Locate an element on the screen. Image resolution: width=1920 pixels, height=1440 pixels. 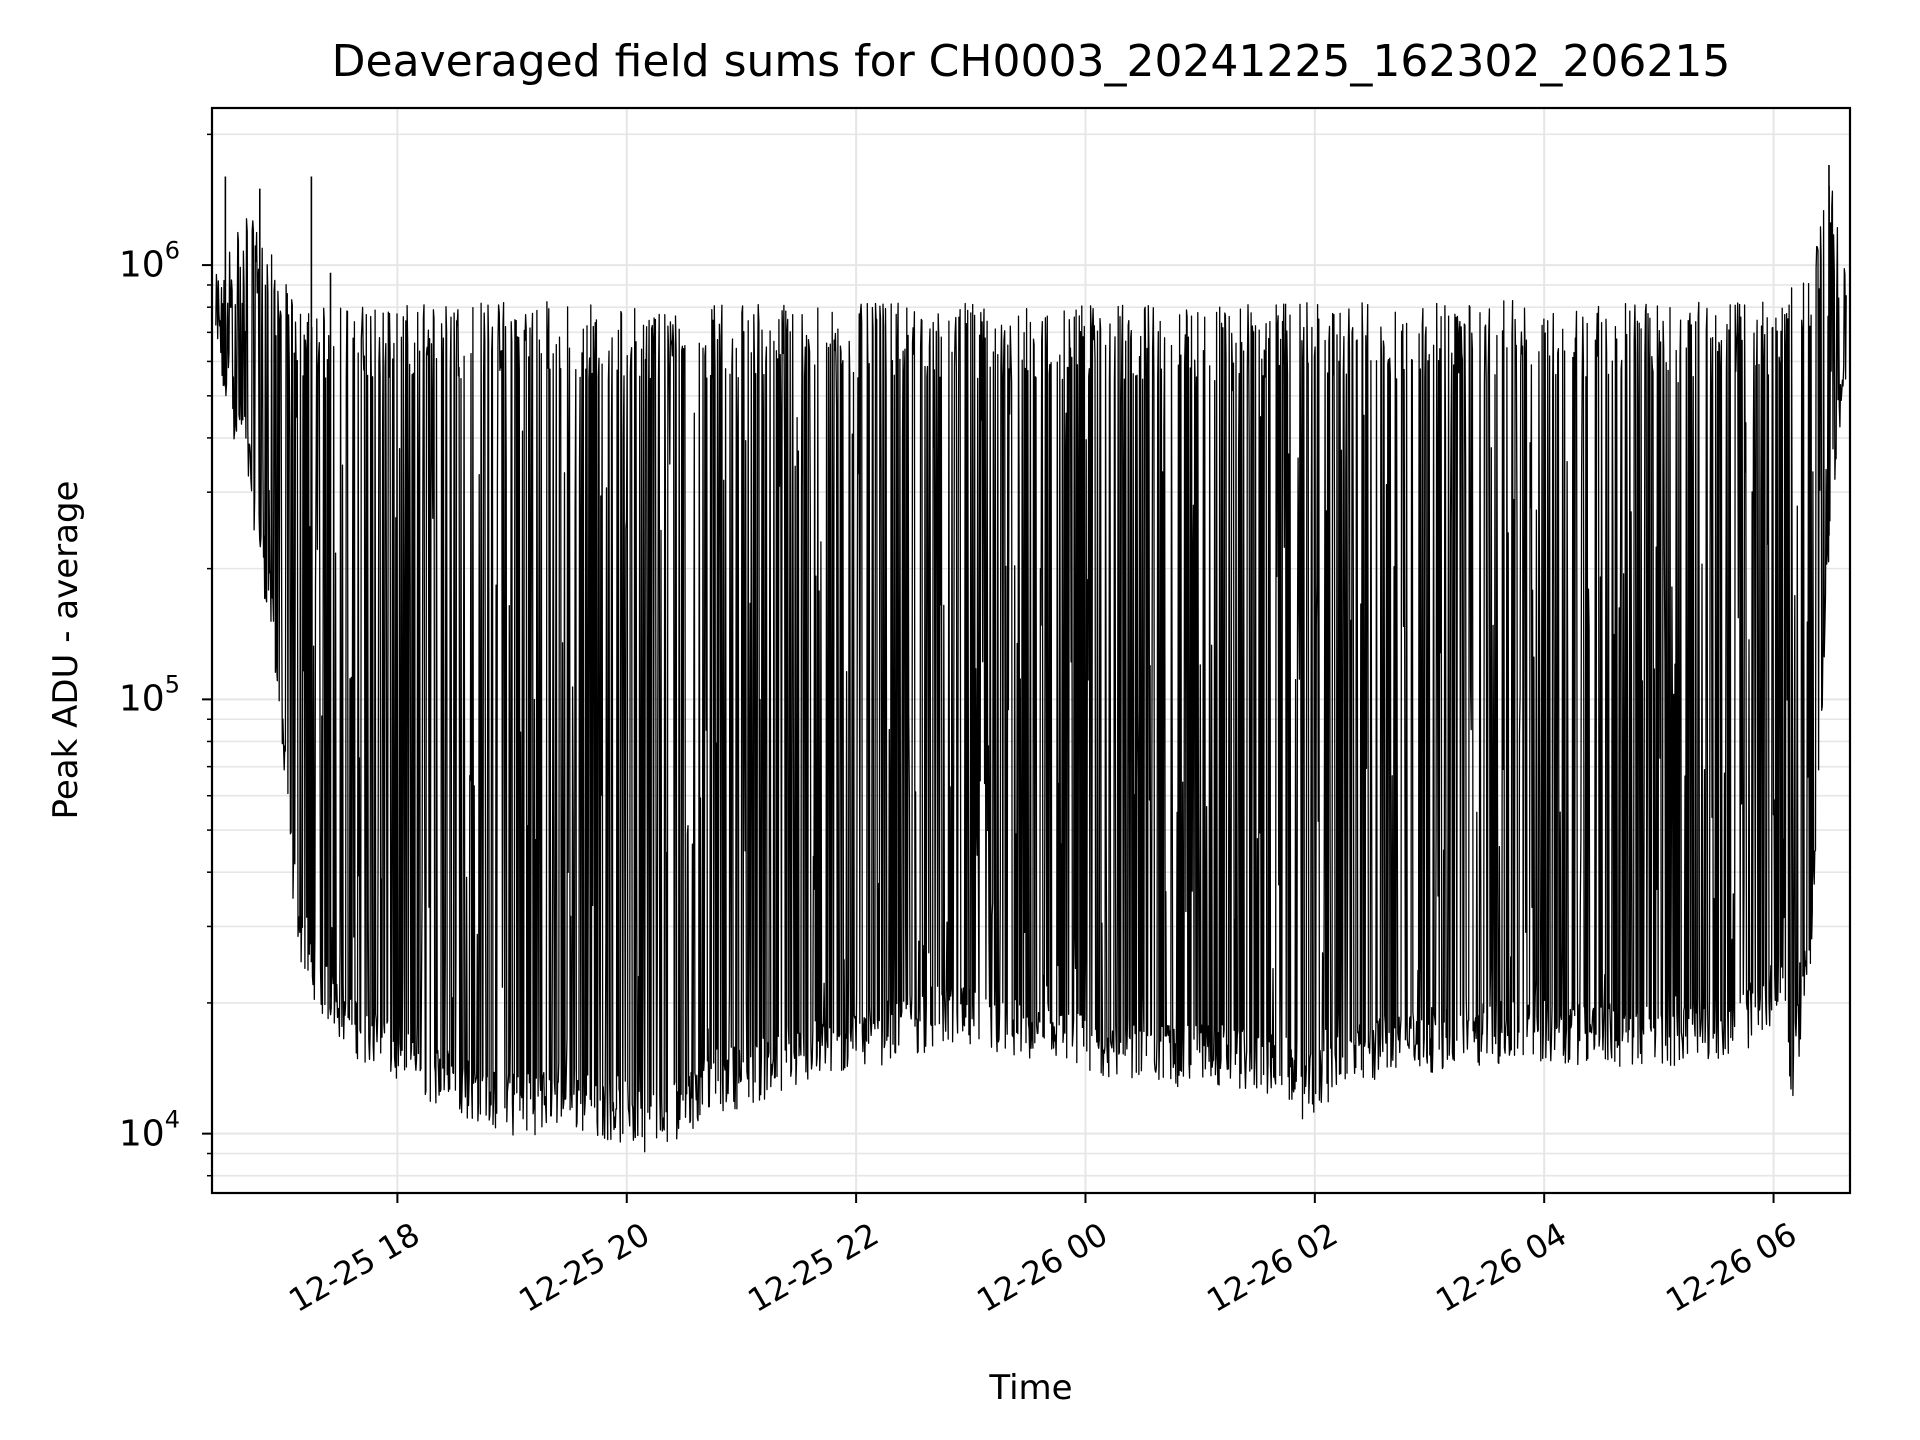
y-tick-label: 10⁵ is located at coordinates (149, 695).